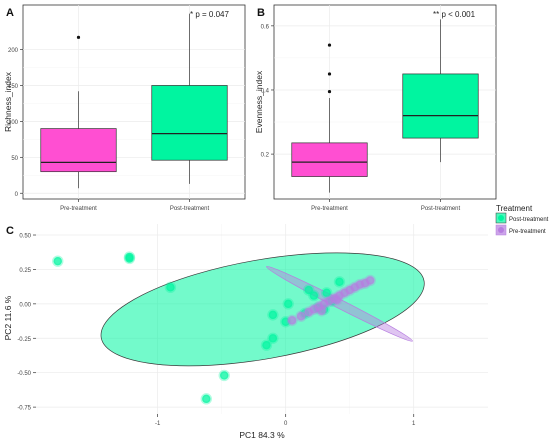 The height and width of the screenshot is (442, 550). Describe the element at coordinates (78, 209) in the screenshot. I see `a-x-tick-label: Pre-treatment` at that location.